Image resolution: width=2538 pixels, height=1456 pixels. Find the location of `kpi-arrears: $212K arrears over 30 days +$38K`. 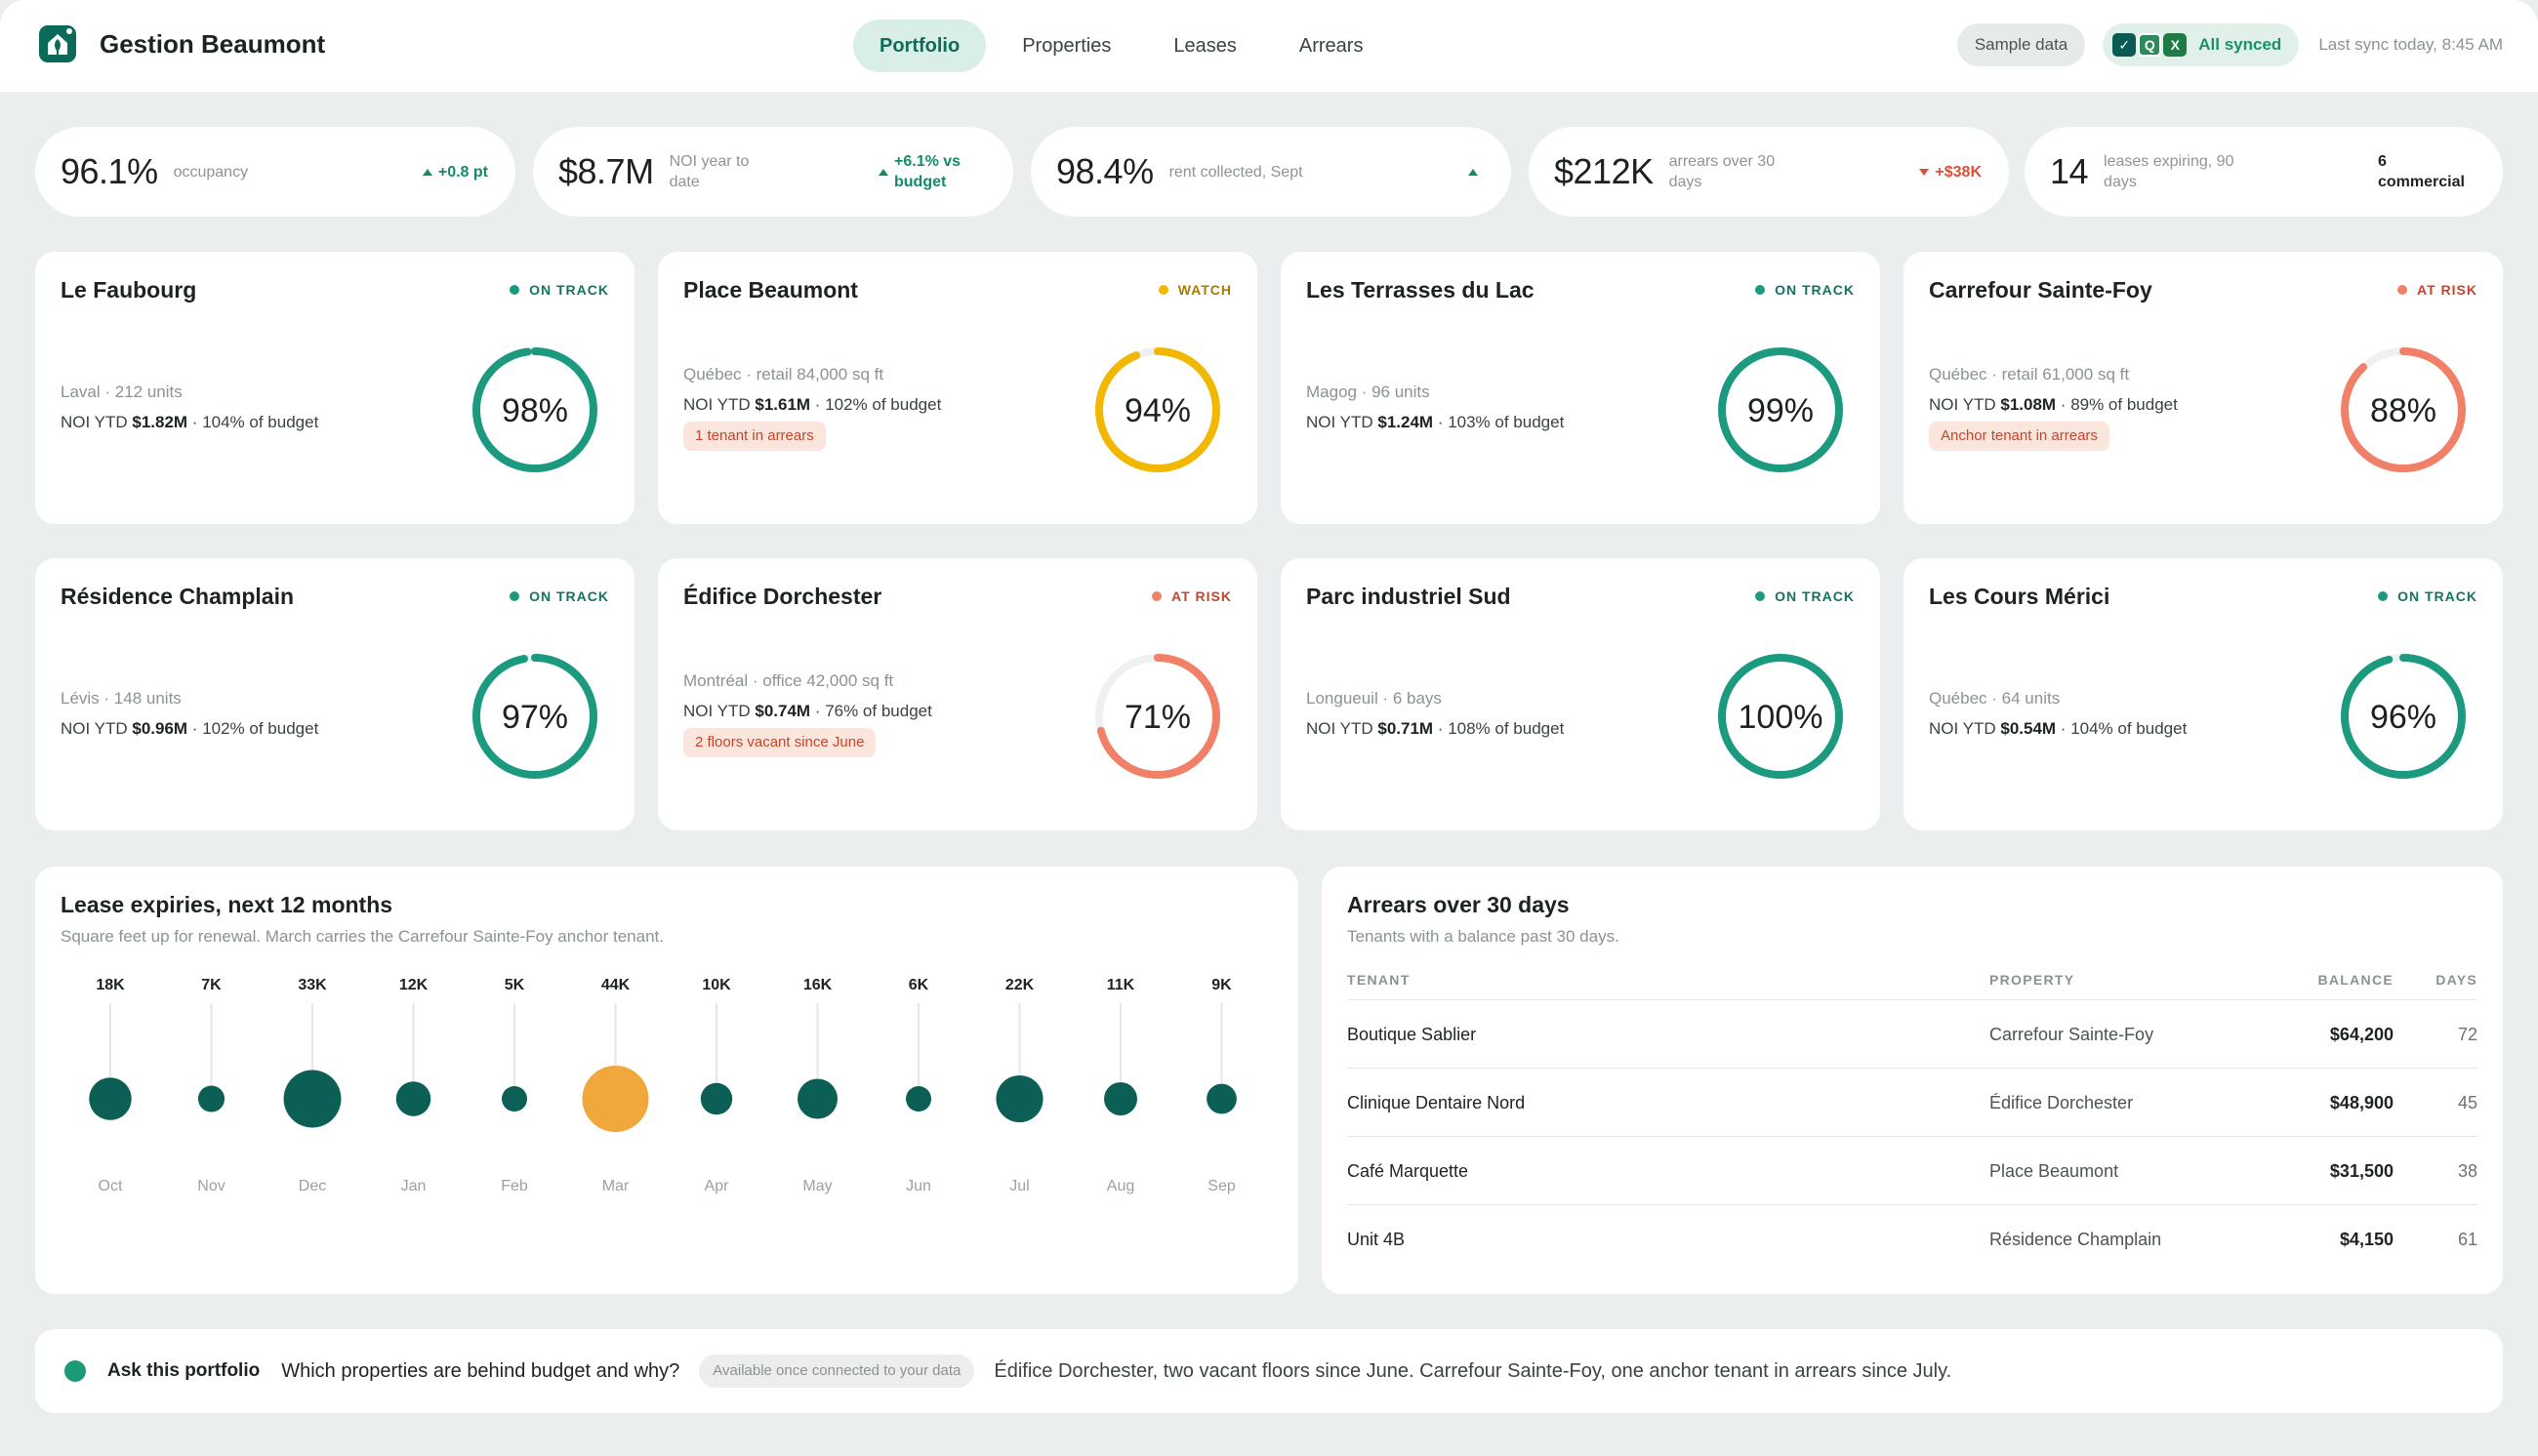

kpi-arrears: $212K arrears over 30 days +$38K is located at coordinates (1769, 172).